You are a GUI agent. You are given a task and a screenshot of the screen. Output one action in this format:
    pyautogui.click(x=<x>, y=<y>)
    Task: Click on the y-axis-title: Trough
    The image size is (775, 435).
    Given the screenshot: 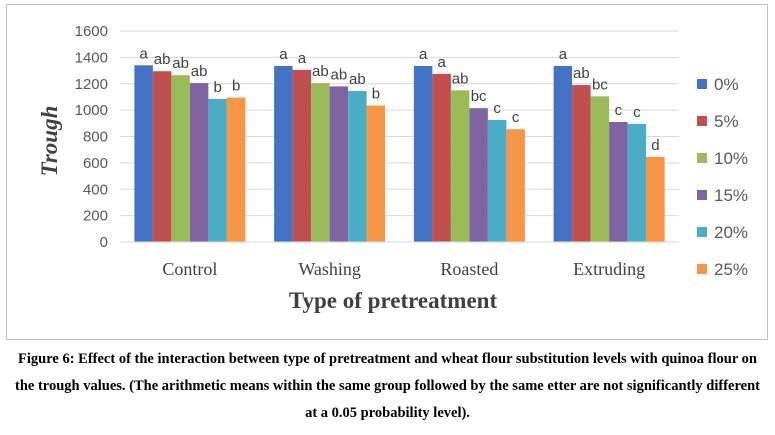 What is the action you would take?
    pyautogui.click(x=49, y=141)
    